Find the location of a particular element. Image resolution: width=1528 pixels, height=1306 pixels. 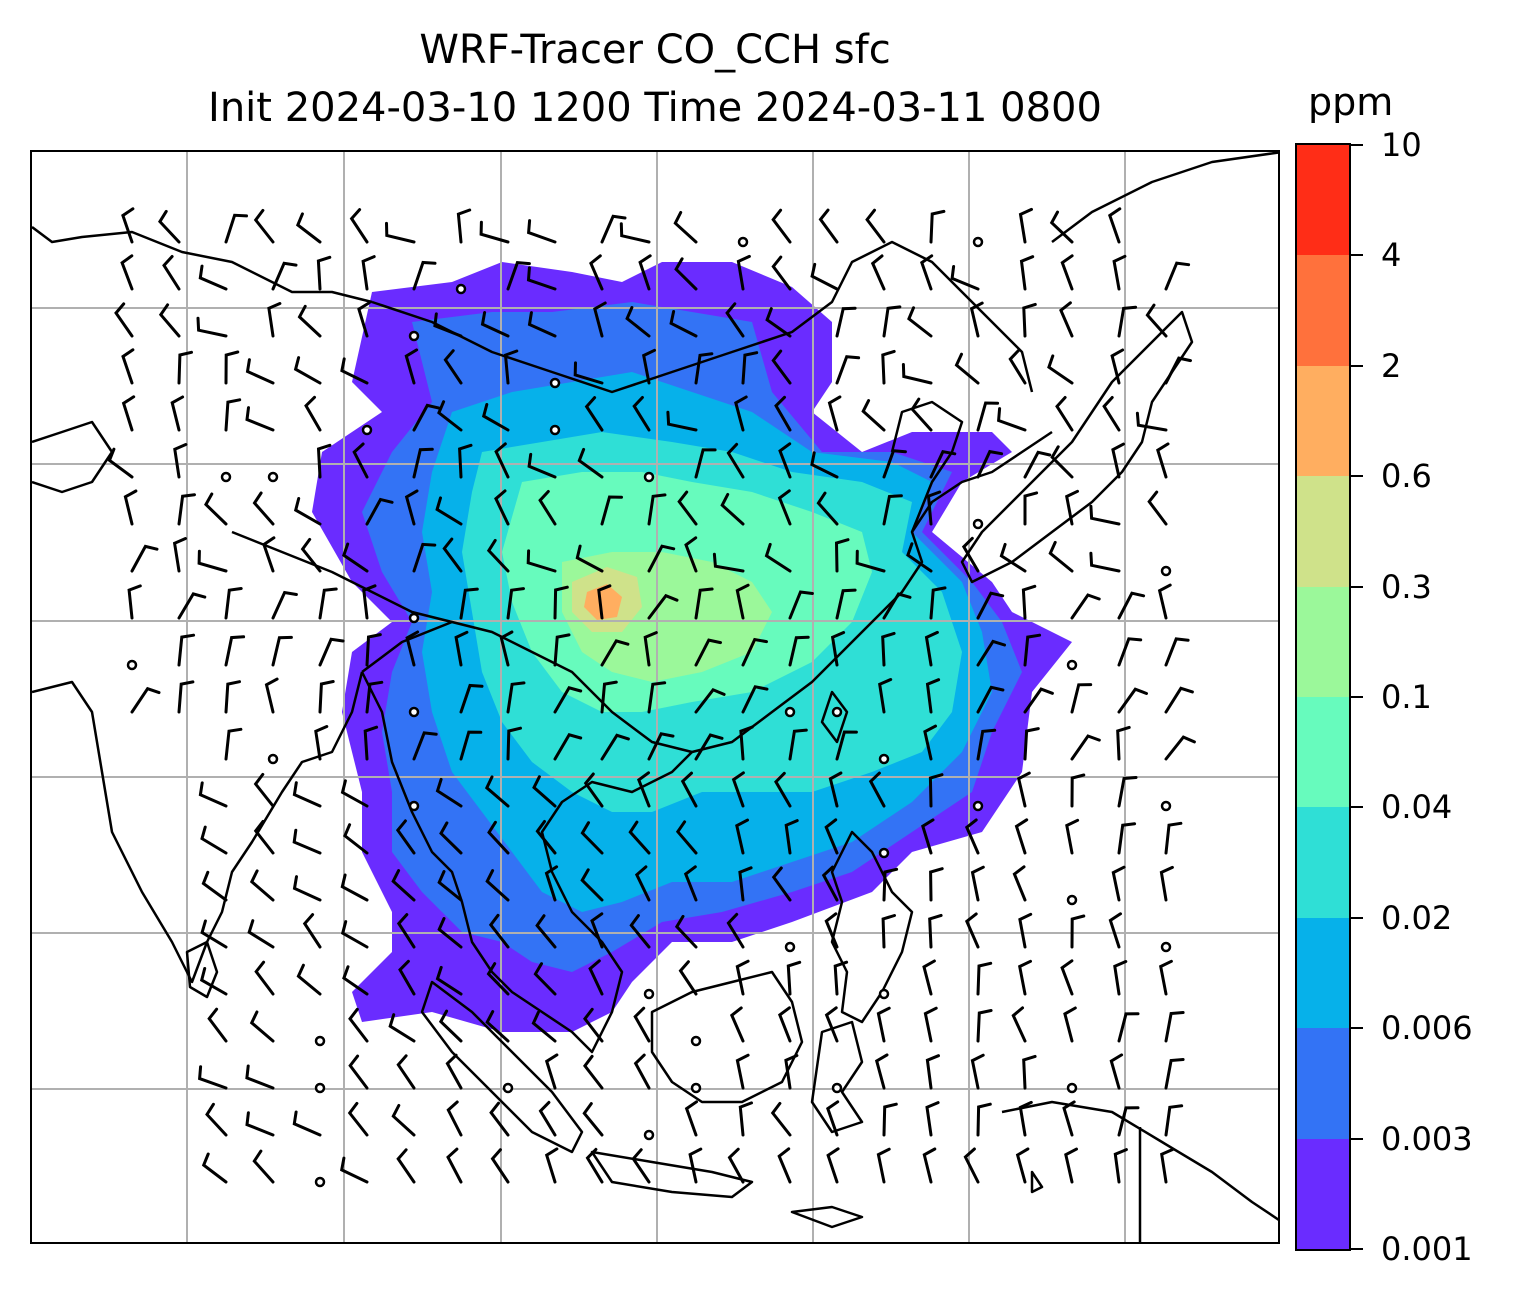

colorbar-label: 0.04 is located at coordinates (1417, 807).